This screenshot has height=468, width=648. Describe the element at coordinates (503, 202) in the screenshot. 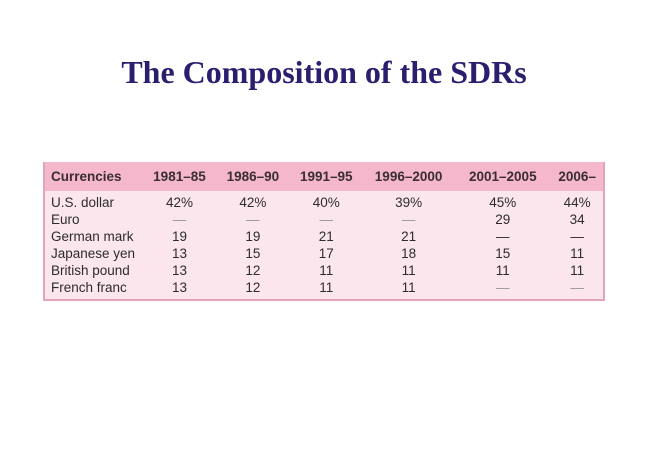

I see `table-cell: 45%` at that location.